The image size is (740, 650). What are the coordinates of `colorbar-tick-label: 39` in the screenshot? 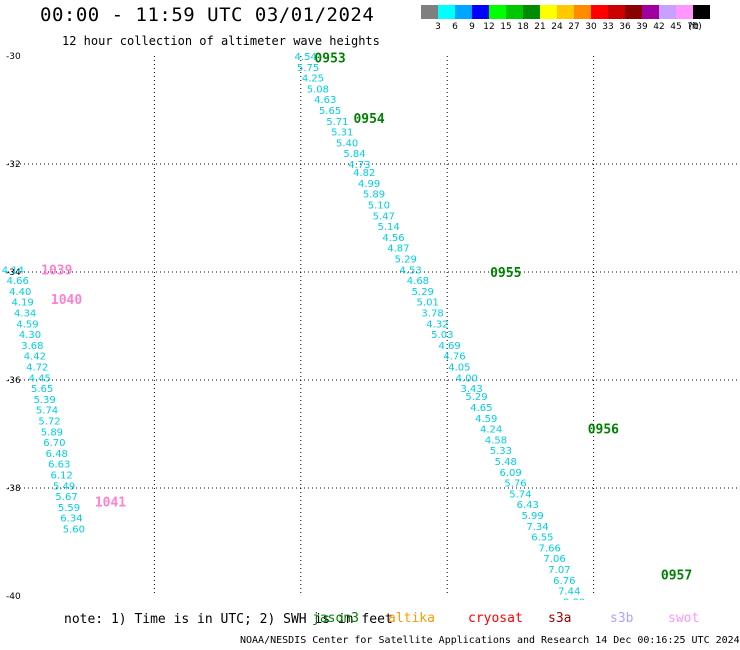 It's located at (642, 27).